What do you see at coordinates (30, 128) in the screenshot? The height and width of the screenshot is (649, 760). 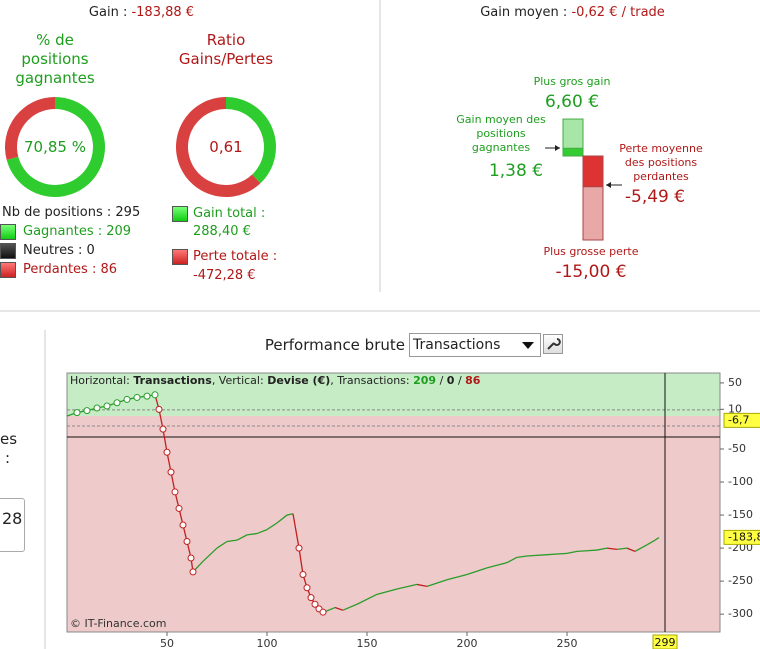 I see `donut-loss` at bounding box center [30, 128].